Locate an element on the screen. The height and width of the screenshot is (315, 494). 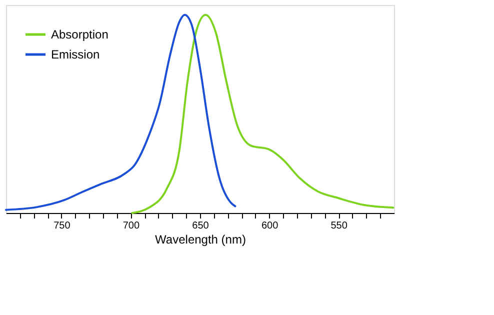
legend-label: Emission is located at coordinates (75, 55).